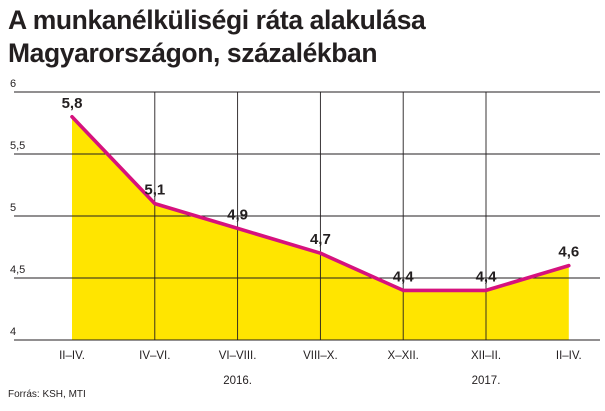 The width and height of the screenshot is (605, 411). I want to click on data-label: 5,1, so click(154, 190).